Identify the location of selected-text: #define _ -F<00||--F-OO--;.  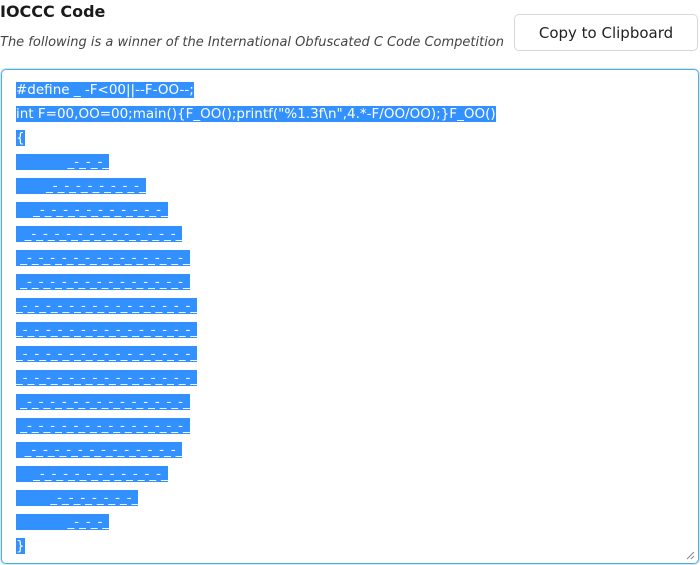
(105, 90).